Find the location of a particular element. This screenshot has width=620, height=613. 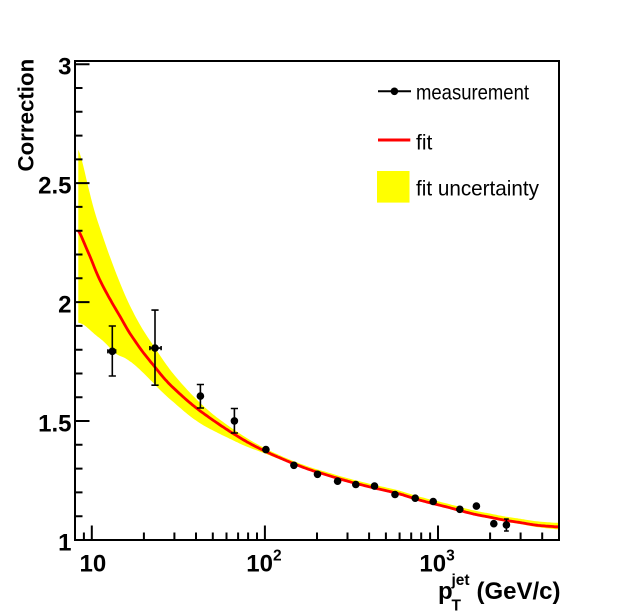

svg-text: Correction is located at coordinates (26, 115).